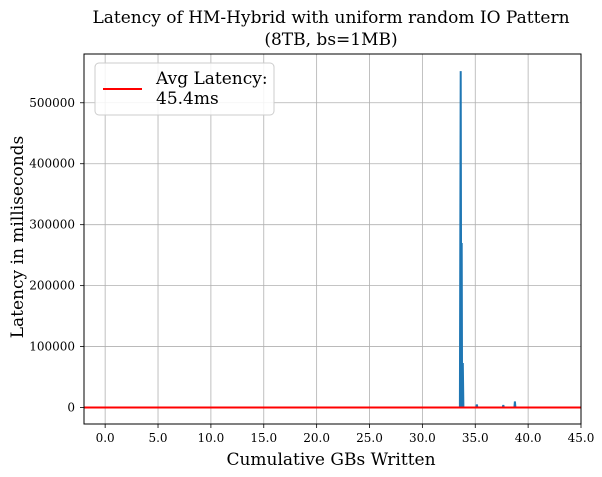 The height and width of the screenshot is (477, 602). Describe the element at coordinates (211, 79) in the screenshot. I see `legend-label-avg-latency: Avg Latency:` at that location.